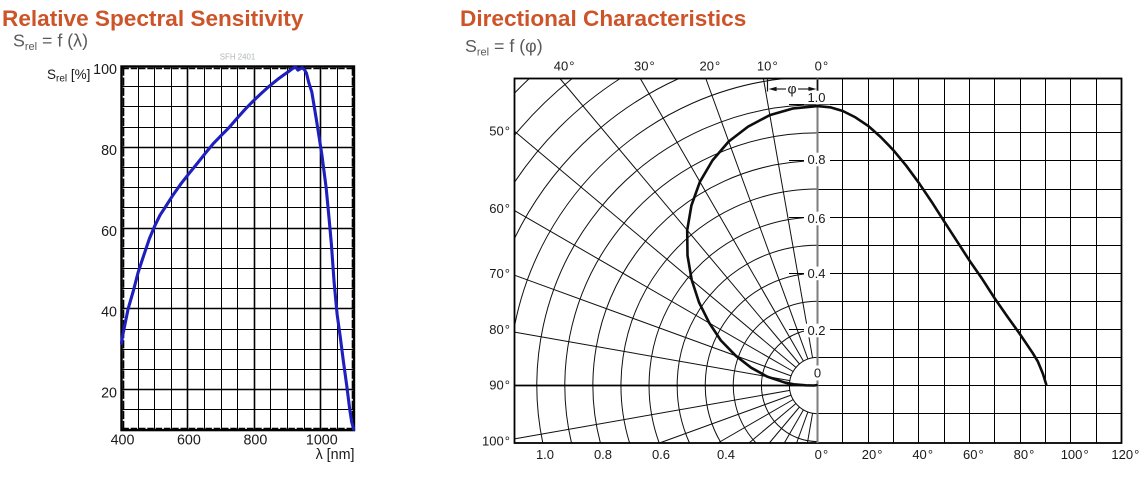  I want to click on svg-text: 60, so click(109, 232).